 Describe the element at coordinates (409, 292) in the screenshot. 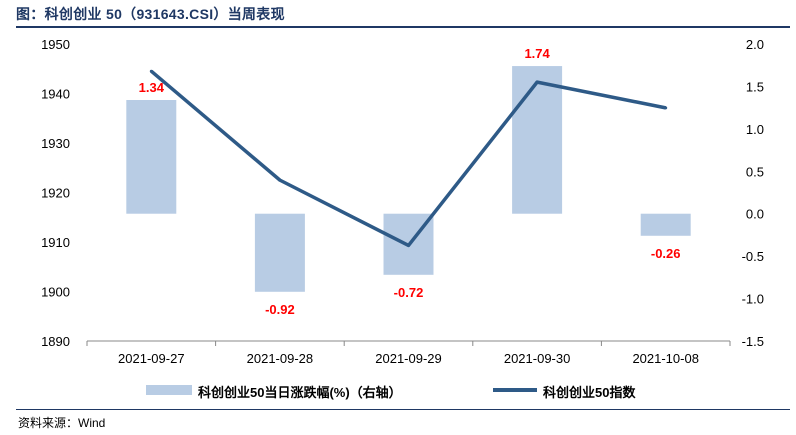

I see `bar-value-label: -0.72` at that location.